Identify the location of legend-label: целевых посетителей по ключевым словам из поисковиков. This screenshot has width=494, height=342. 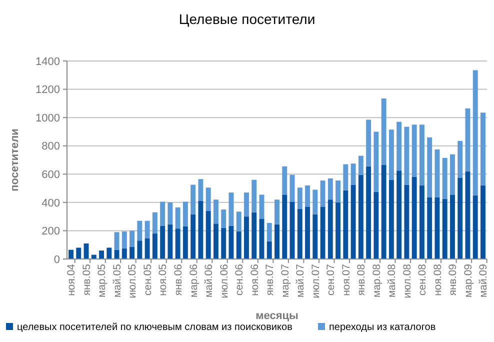
(154, 327).